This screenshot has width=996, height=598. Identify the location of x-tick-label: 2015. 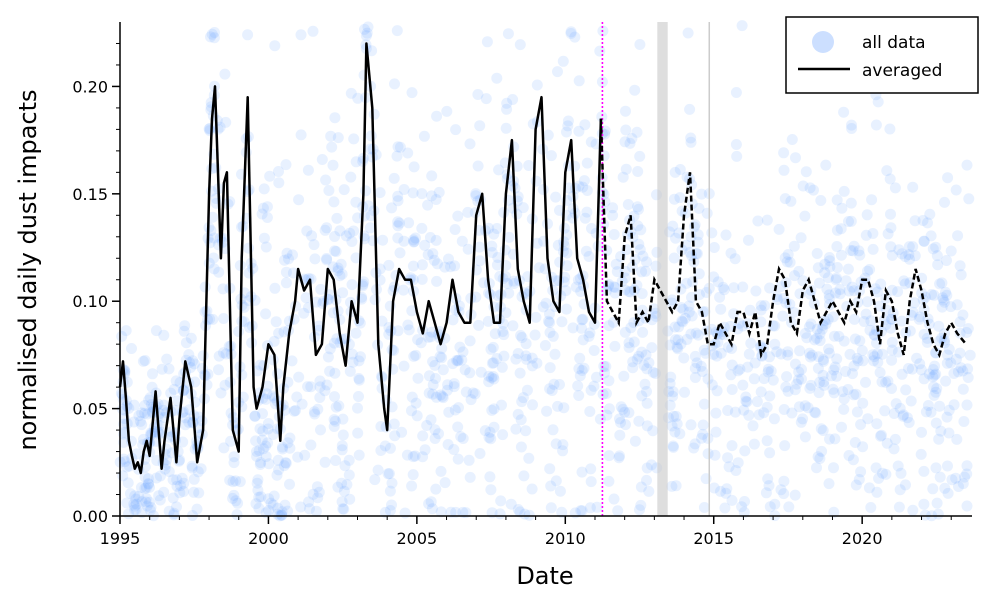
(713, 538).